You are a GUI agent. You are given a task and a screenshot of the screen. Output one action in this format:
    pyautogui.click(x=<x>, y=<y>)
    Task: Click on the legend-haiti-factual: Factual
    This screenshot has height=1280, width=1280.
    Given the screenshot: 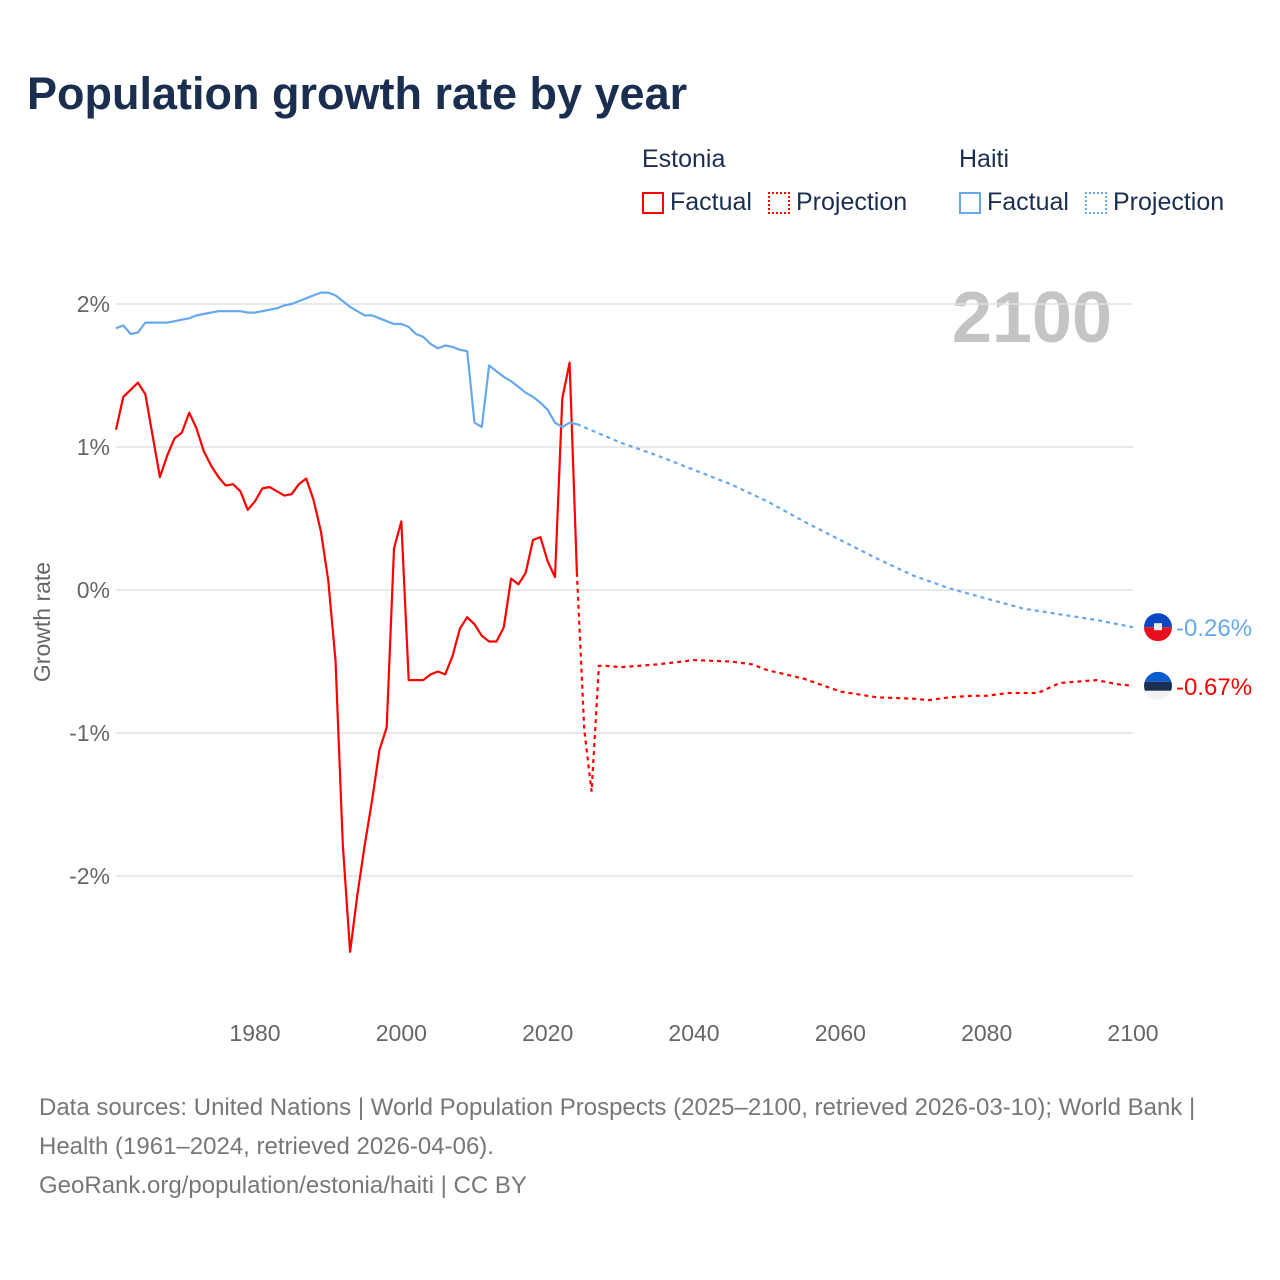 What is the action you would take?
    pyautogui.click(x=1014, y=202)
    